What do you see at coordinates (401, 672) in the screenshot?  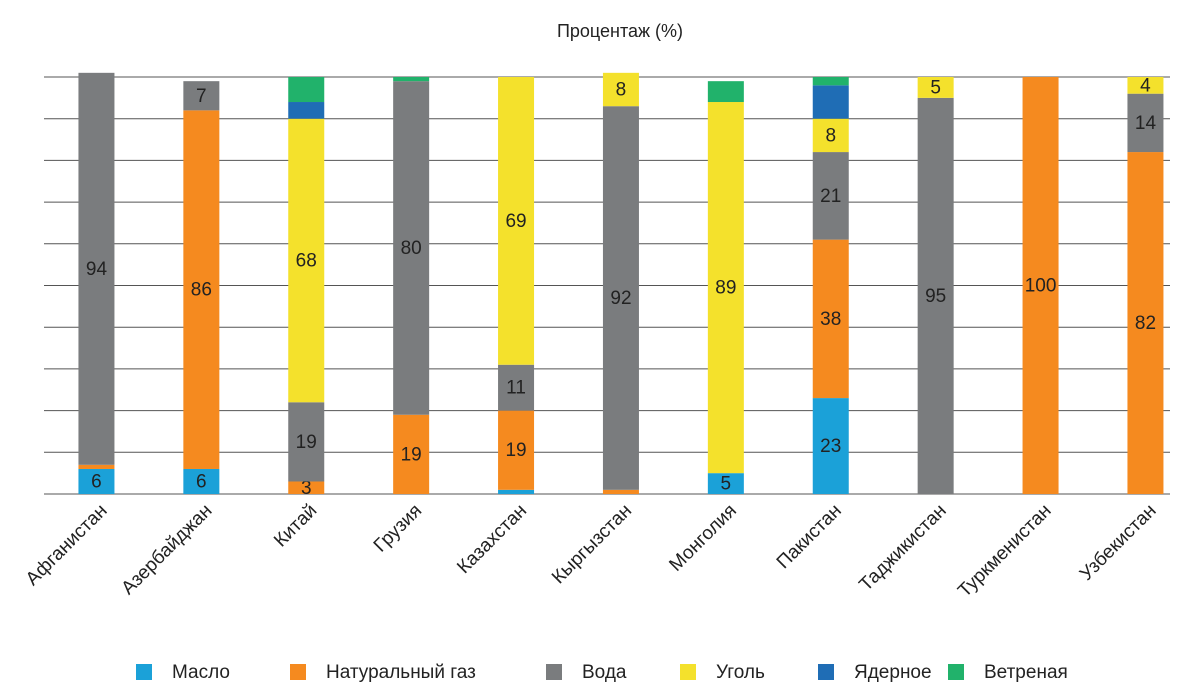 I see `legend-label: Натуральный газ` at bounding box center [401, 672].